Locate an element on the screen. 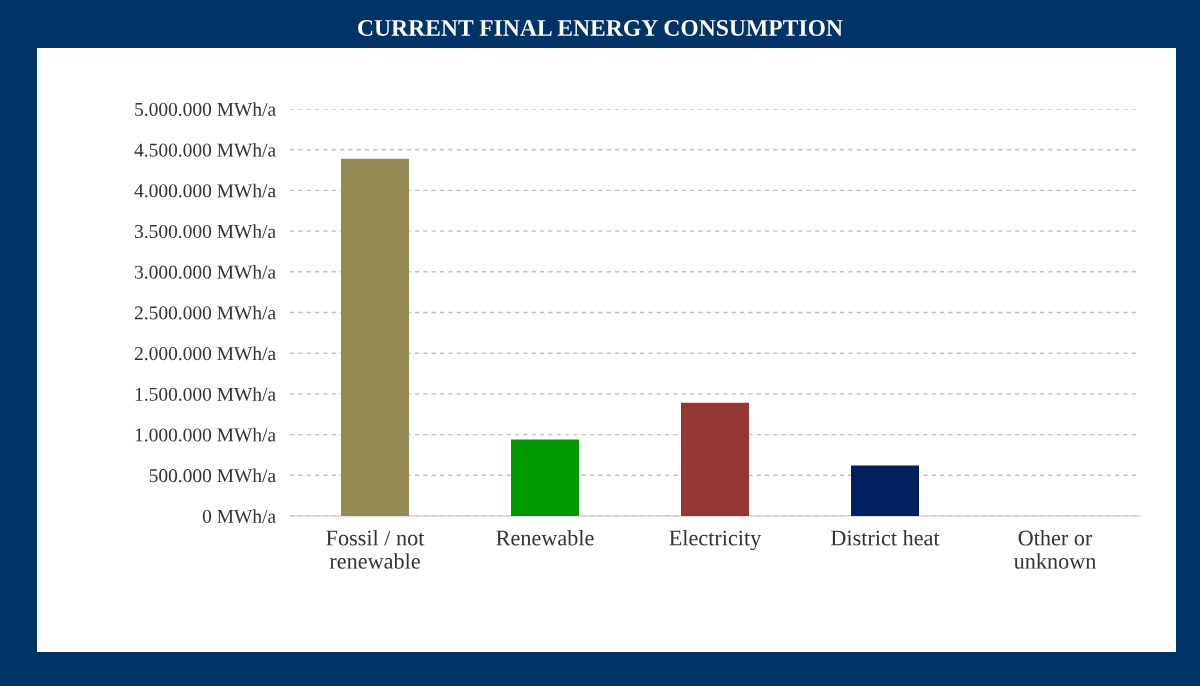 The image size is (1200, 686). y-tick-label: 1.000.000 MWh/a is located at coordinates (205, 434).